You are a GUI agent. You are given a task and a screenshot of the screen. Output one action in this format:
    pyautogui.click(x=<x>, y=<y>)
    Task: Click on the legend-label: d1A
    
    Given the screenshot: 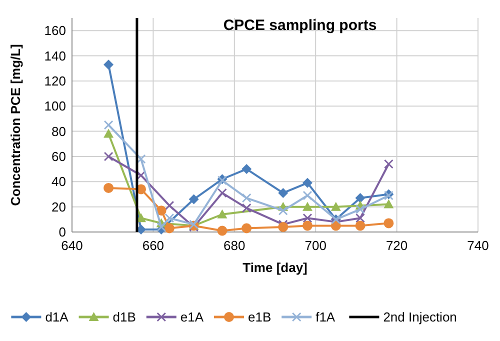 What is the action you would take?
    pyautogui.click(x=57, y=317)
    